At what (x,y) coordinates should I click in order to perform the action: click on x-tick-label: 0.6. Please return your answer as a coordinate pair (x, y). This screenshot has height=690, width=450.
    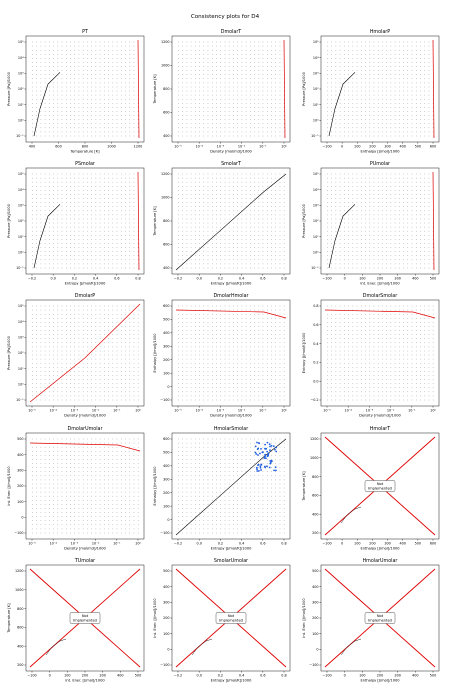
    Looking at the image, I should click on (116, 279).